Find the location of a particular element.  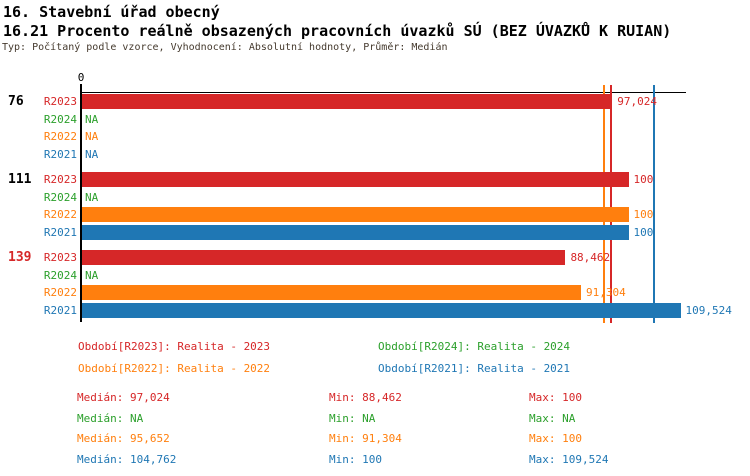

group-label-76: 76 is located at coordinates (16, 101).